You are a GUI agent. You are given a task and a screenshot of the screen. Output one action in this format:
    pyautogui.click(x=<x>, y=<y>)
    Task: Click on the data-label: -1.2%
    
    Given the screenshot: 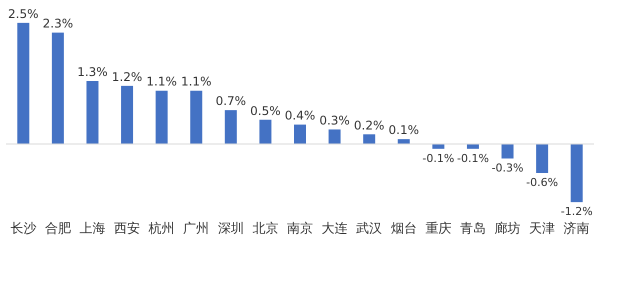 What is the action you would take?
    pyautogui.click(x=576, y=211)
    